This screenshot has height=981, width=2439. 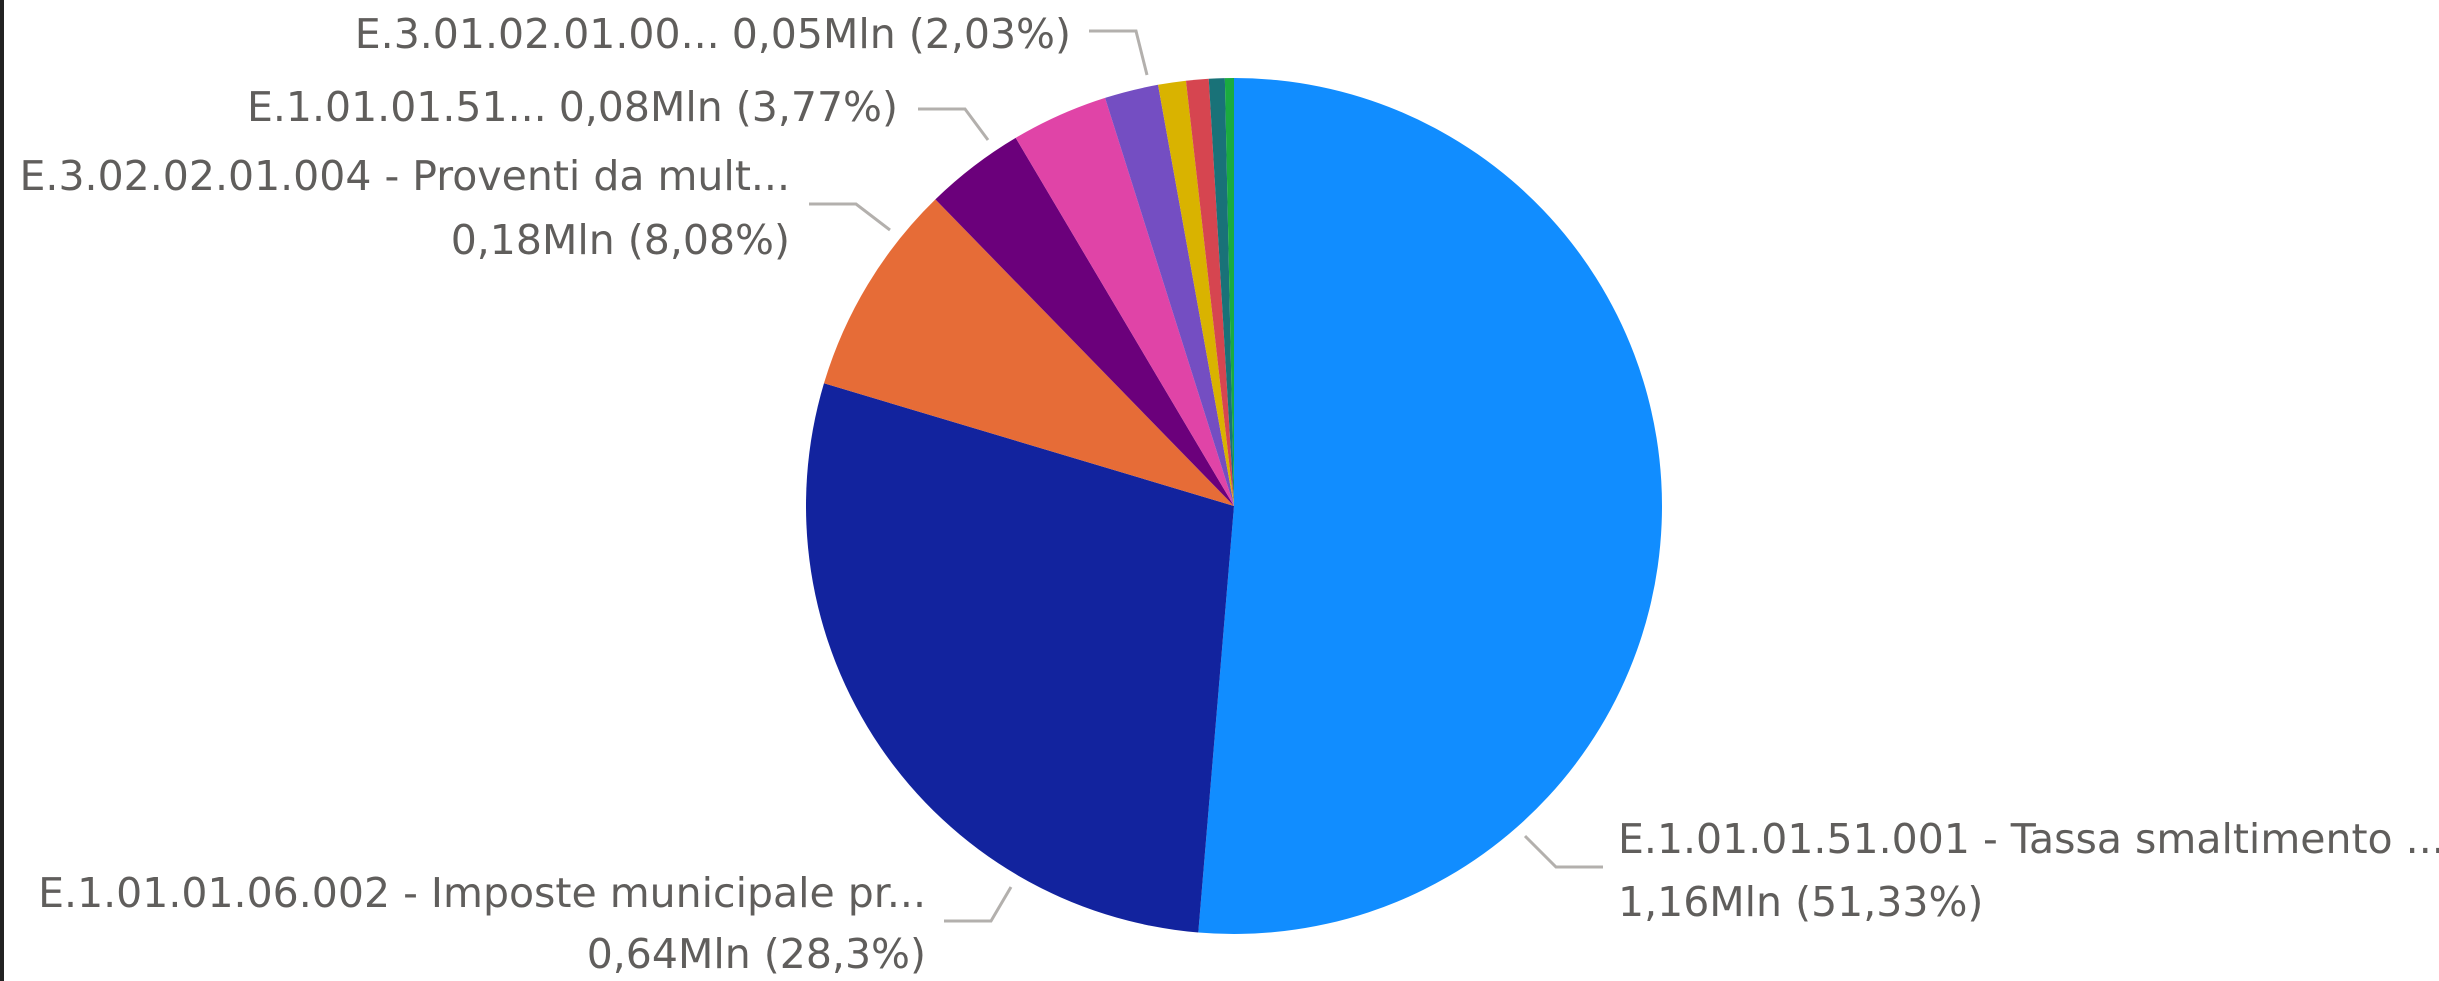 I want to click on slice-value-label: 0,64Mln (28,3%), so click(x=756, y=954).